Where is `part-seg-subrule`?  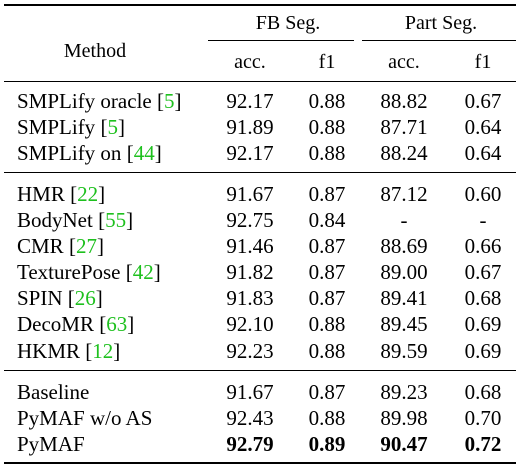 part-seg-subrule is located at coordinates (439, 40).